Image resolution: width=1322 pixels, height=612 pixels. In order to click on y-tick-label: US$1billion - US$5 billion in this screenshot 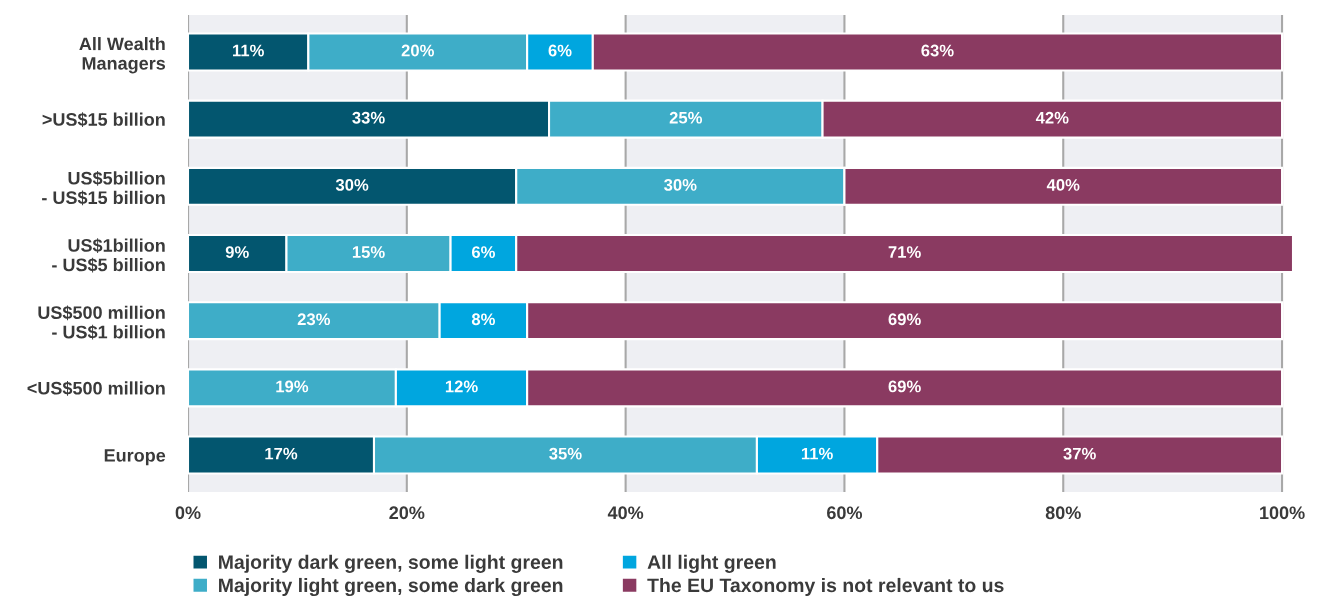, I will do `click(108, 255)`.